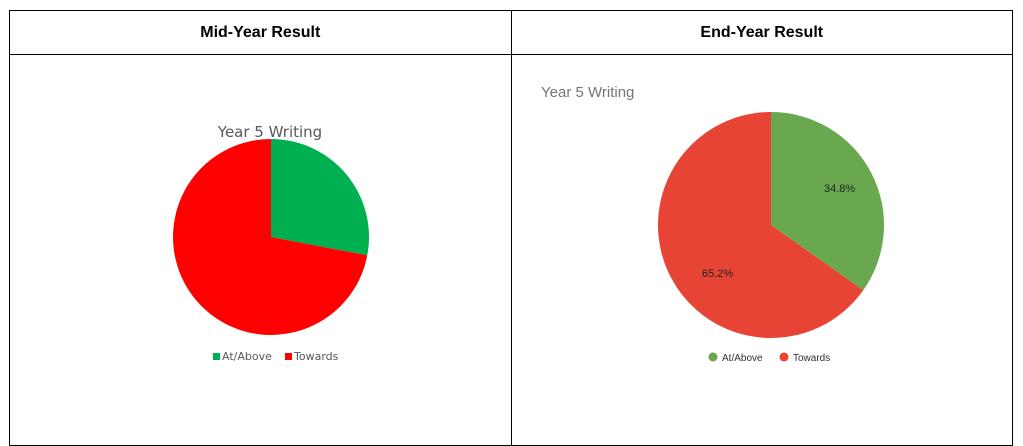  Describe the element at coordinates (761, 32) in the screenshot. I see `end-year-header: End-Year Result` at that location.